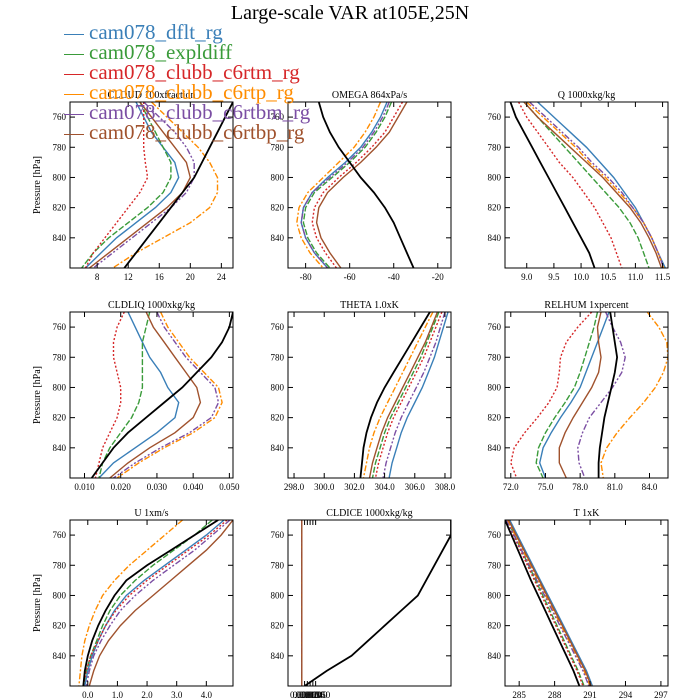  I want to click on x-tick-label: 1.0, so click(118, 695).